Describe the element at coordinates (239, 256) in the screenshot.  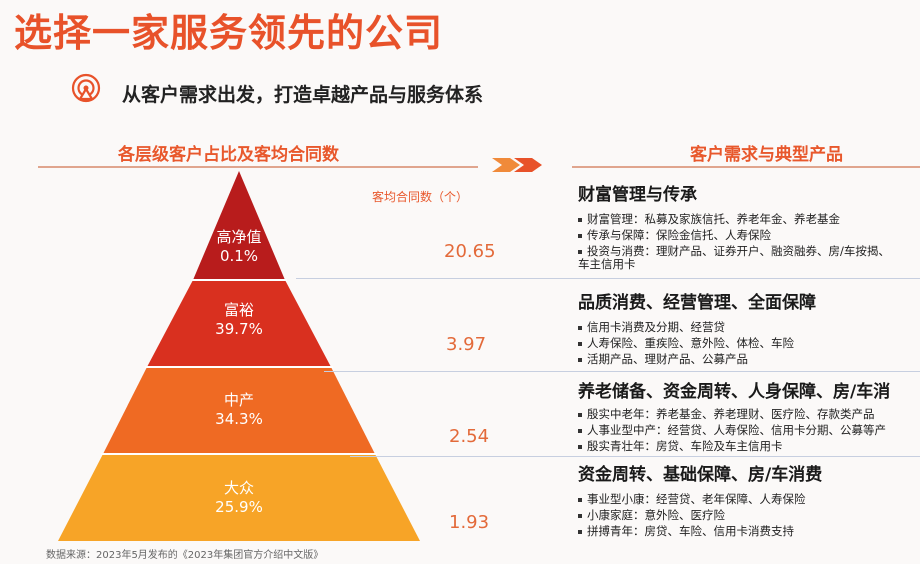
I see `tier-percent: 0.1%` at that location.